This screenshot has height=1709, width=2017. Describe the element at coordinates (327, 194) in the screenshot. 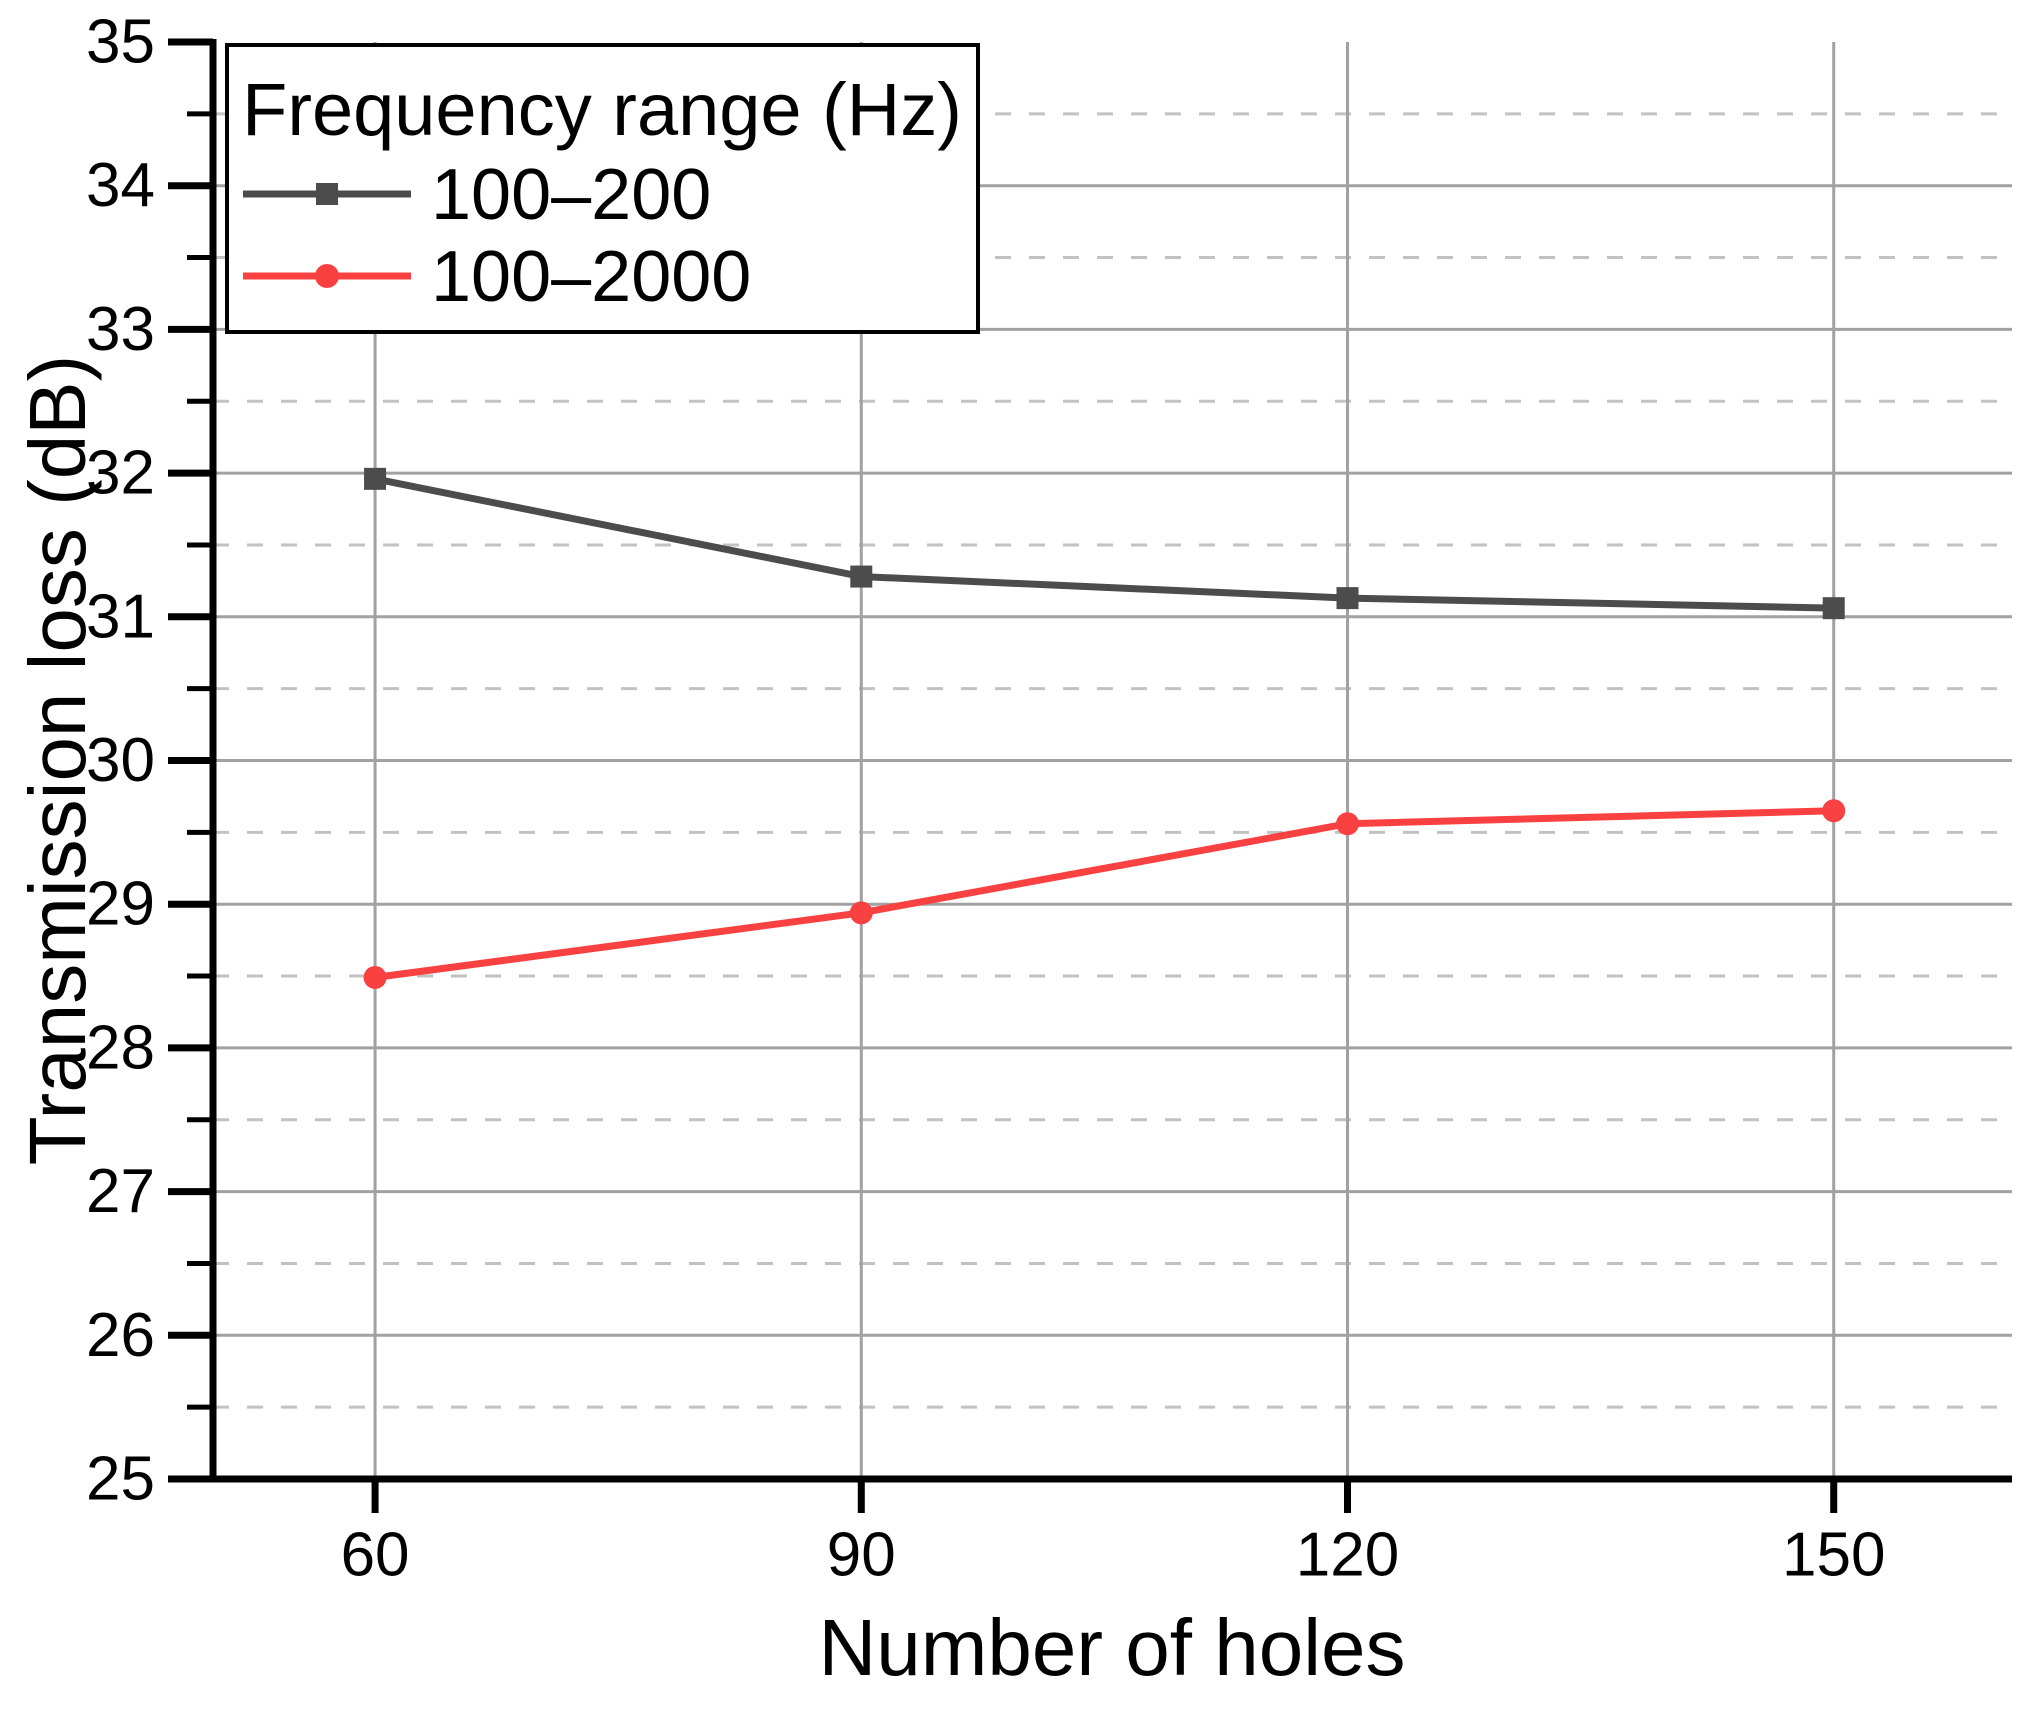

I see `legend-square-marker-icon` at that location.